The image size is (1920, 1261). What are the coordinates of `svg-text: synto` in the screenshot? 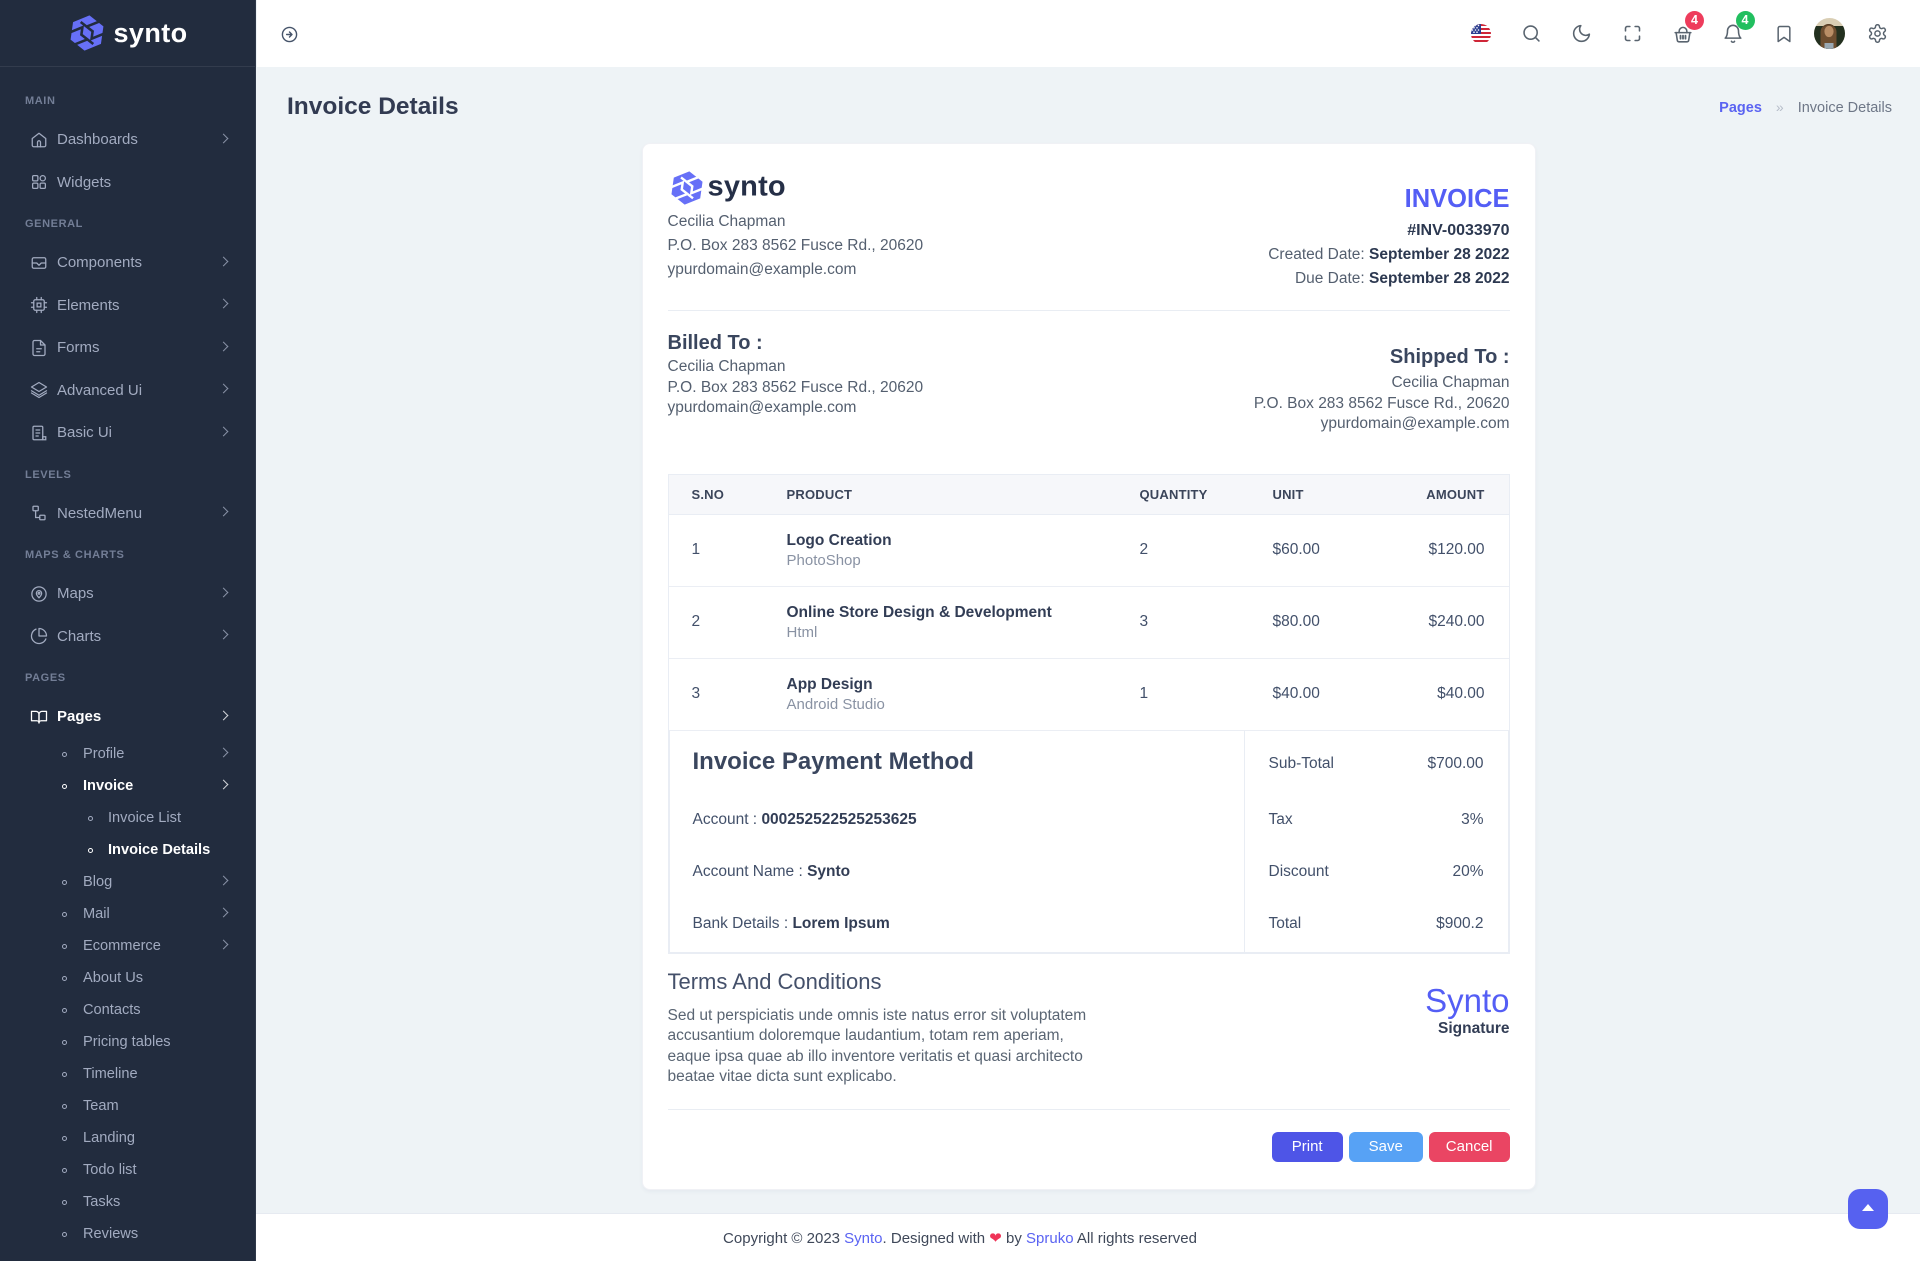 It's located at (746, 187).